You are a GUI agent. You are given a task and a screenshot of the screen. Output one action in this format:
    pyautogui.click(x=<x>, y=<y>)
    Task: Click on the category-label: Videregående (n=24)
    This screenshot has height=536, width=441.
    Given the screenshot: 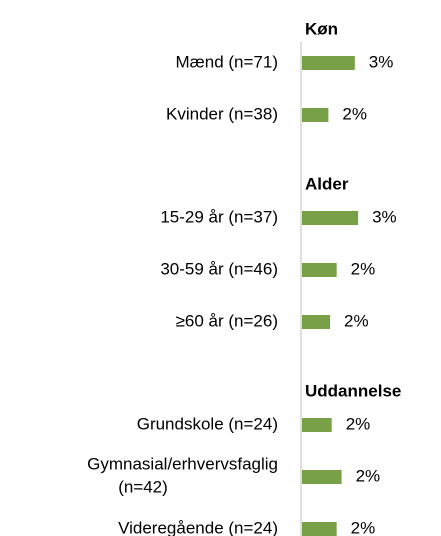 What is the action you would take?
    pyautogui.click(x=198, y=527)
    